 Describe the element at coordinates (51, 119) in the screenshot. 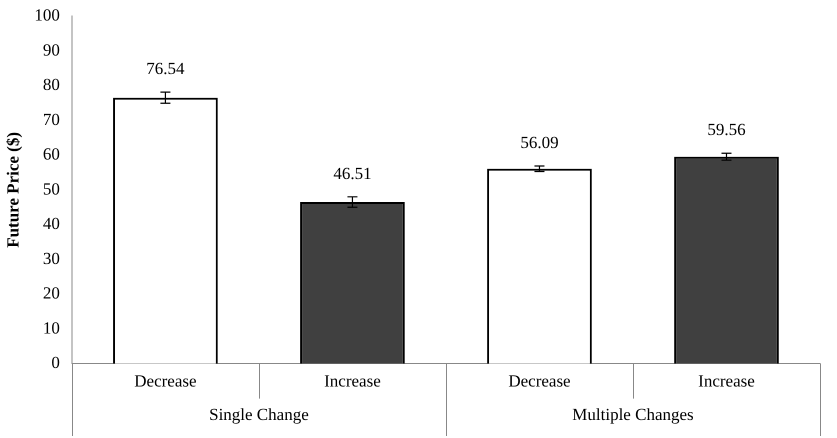

I see `y-tick-label: 70` at that location.